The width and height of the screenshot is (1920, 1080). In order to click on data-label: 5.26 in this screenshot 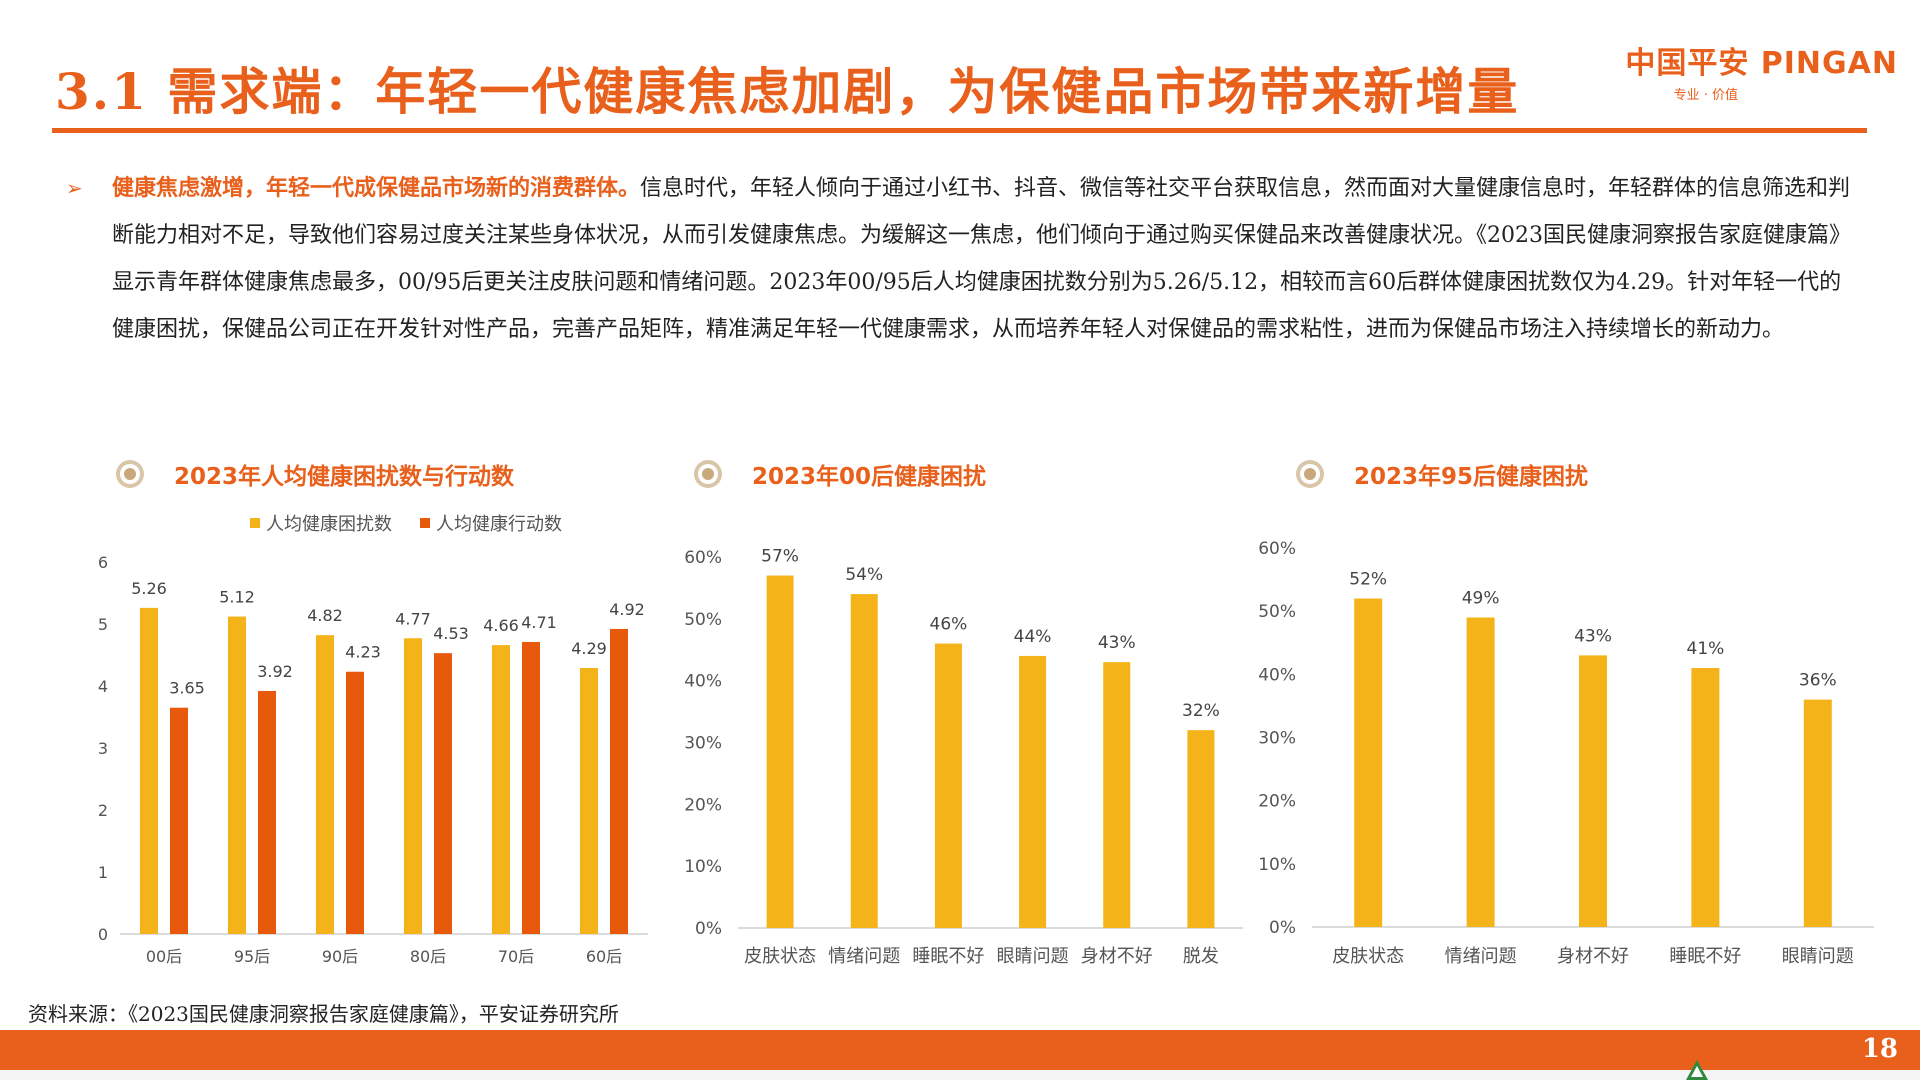, I will do `click(149, 588)`.